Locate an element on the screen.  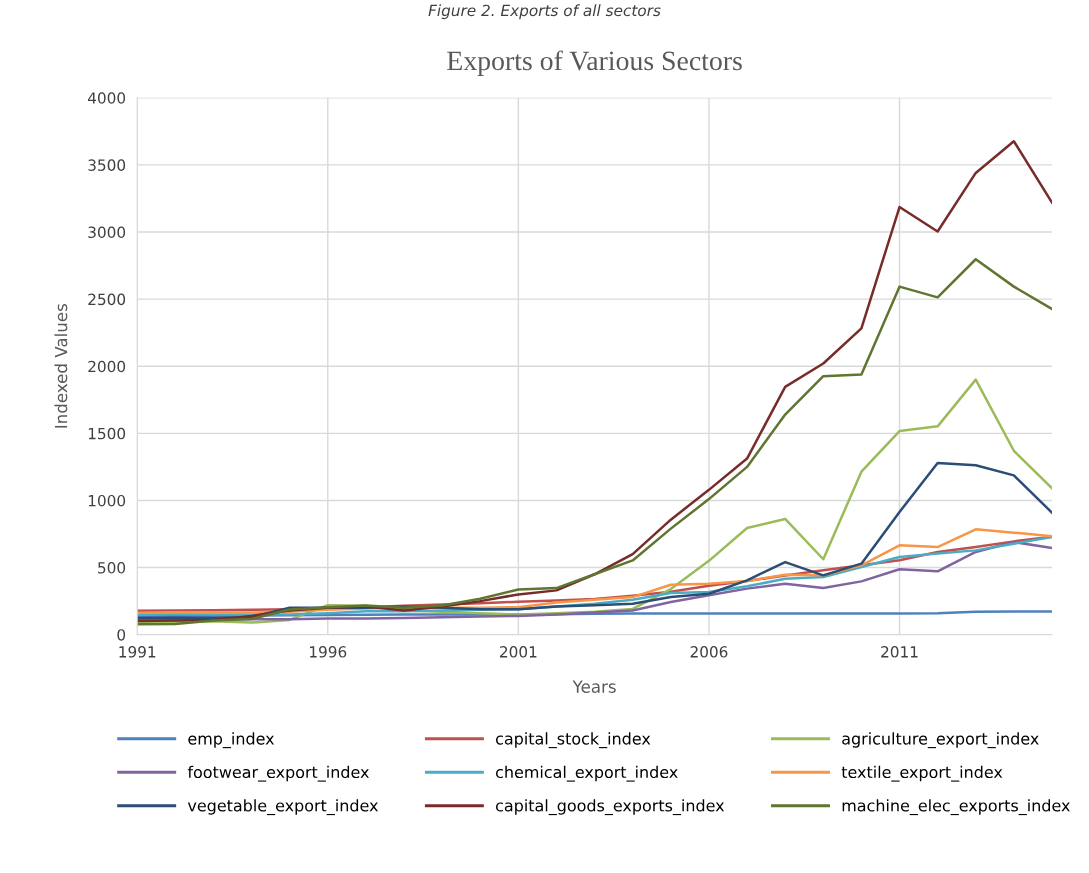
y-tick-label: 1500 is located at coordinates (107, 433).